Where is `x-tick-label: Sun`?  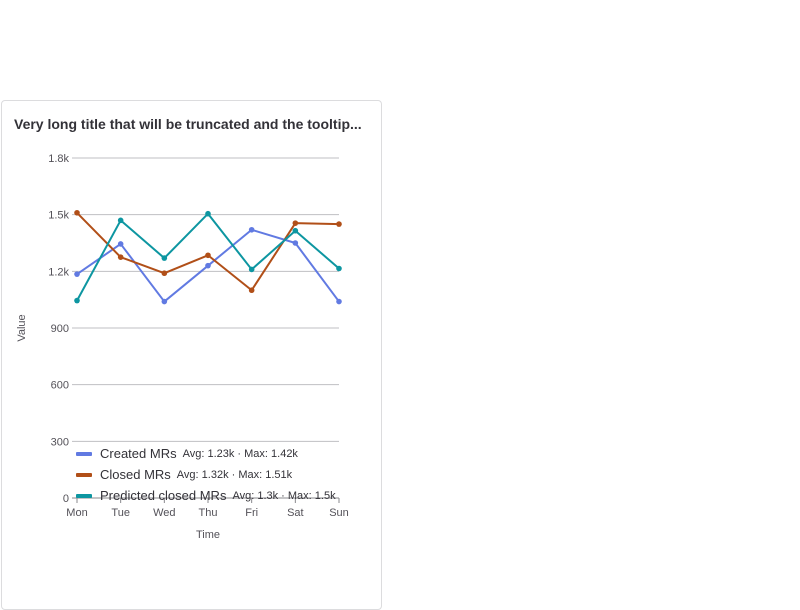 x-tick-label: Sun is located at coordinates (339, 513).